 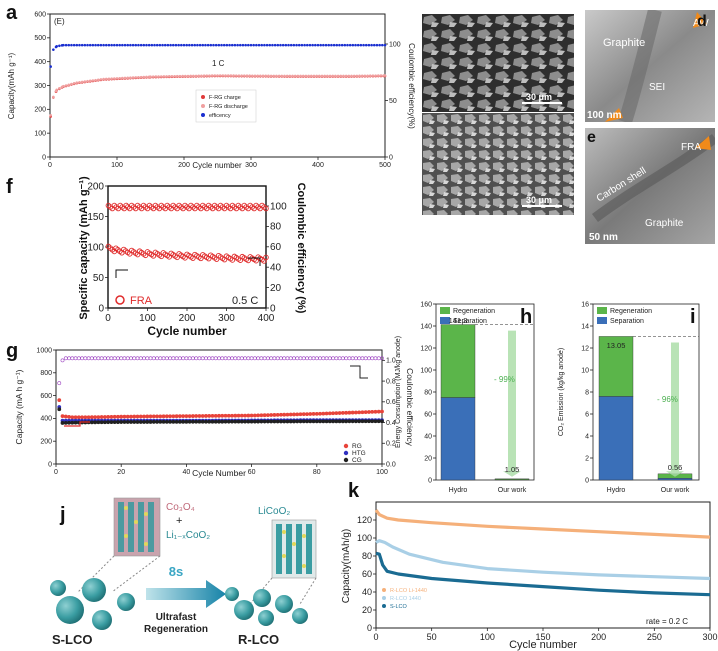 What do you see at coordinates (186, 594) in the screenshot?
I see `process-arrow` at bounding box center [186, 594].